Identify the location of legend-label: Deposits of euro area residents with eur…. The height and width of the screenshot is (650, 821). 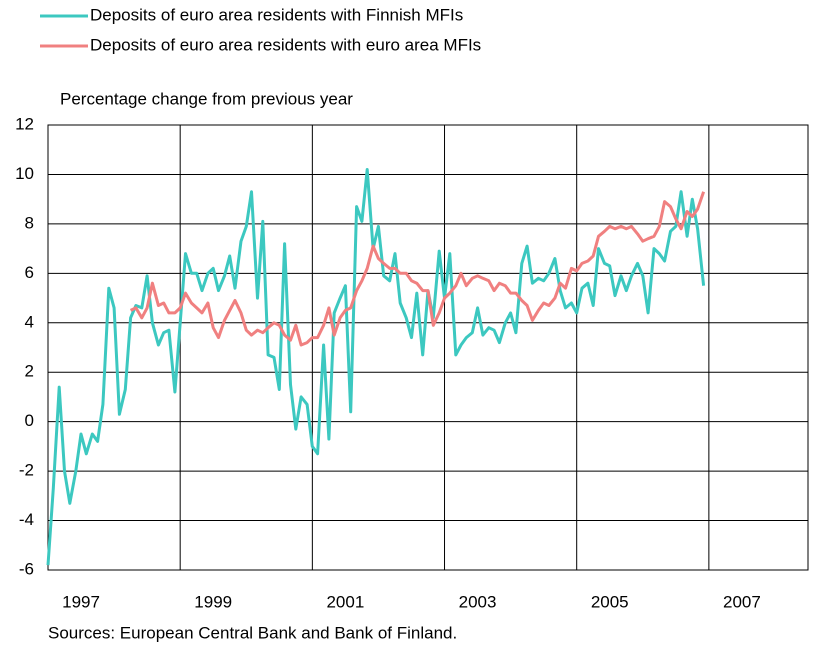
(285, 44).